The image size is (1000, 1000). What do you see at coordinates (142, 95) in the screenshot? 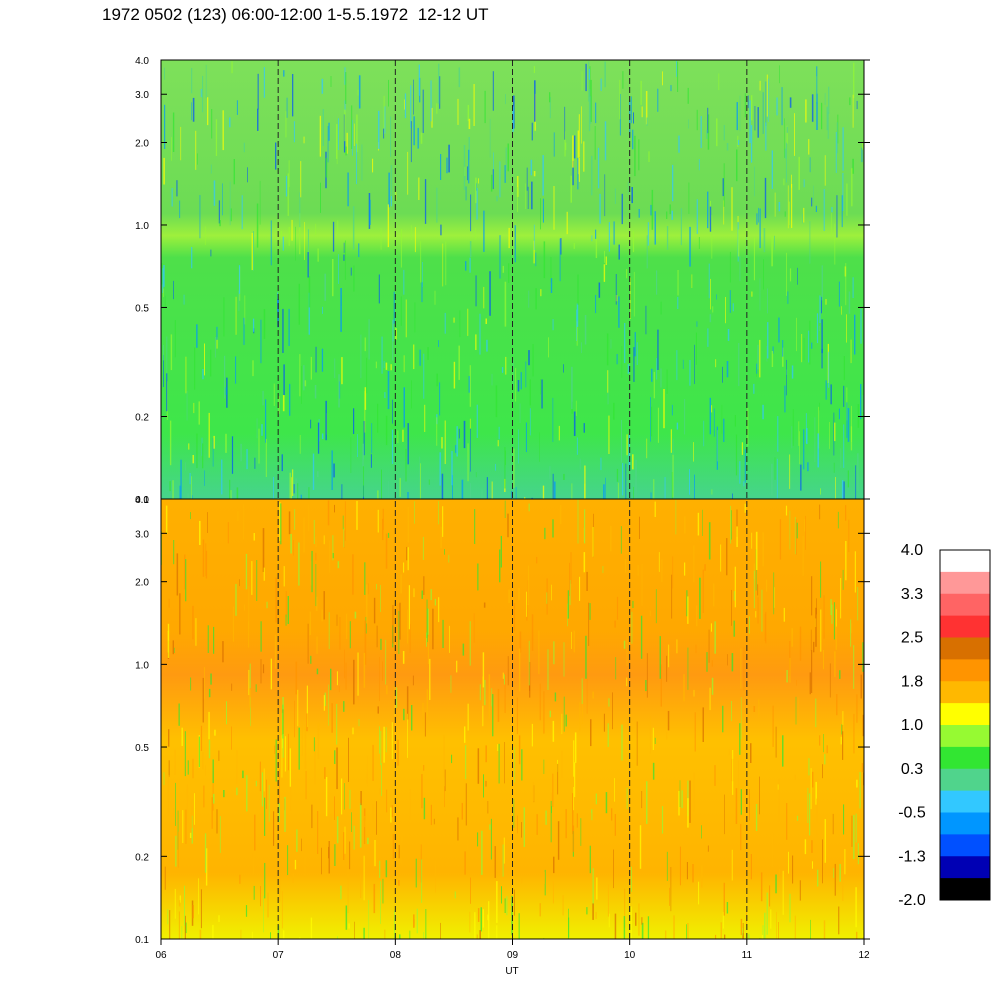
I see `y-tick-label: 3.0` at bounding box center [142, 95].